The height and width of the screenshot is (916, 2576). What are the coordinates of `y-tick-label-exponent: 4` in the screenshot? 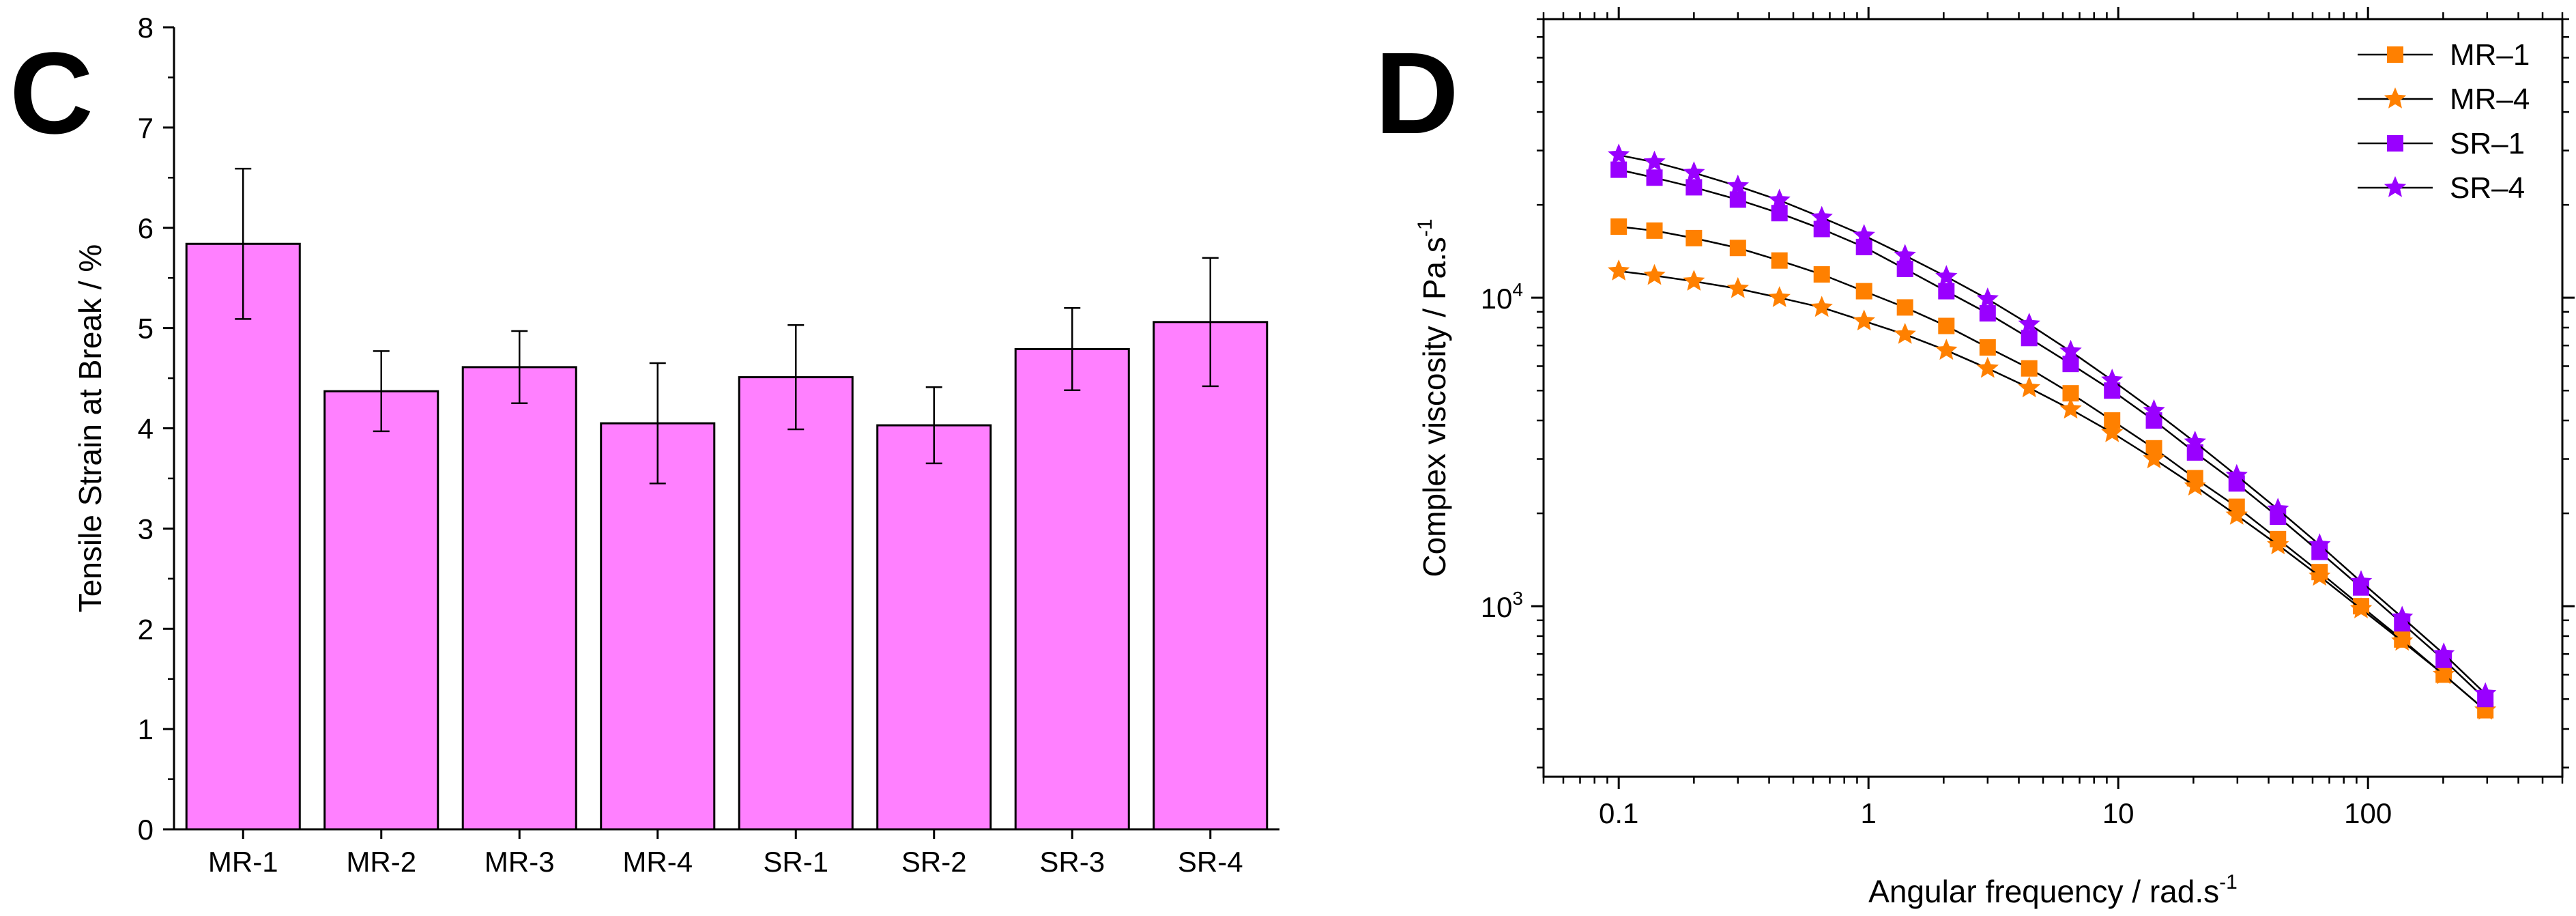 It's located at (1517, 289).